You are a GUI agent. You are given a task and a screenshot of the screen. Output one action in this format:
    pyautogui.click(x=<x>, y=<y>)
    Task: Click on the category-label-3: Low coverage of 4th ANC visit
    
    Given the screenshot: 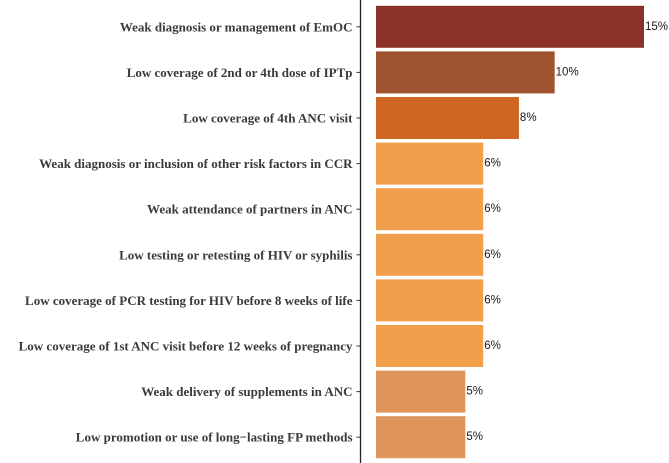 What is the action you would take?
    pyautogui.click(x=268, y=118)
    